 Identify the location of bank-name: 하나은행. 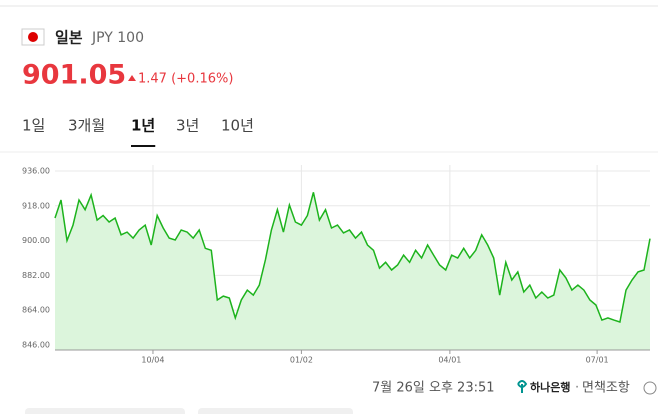
(550, 387).